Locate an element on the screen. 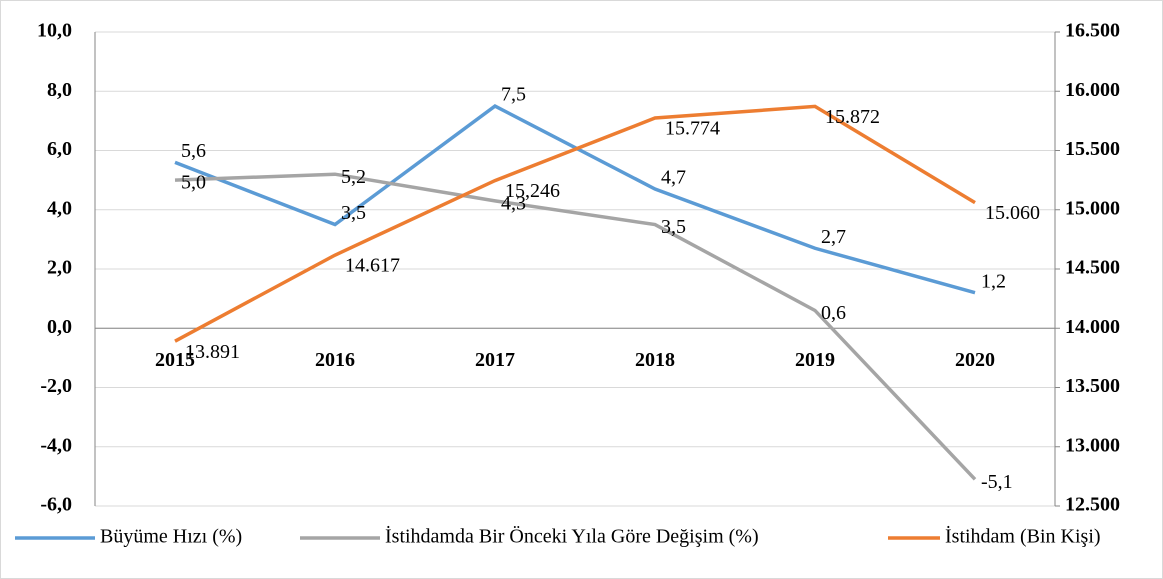 This screenshot has height=579, width=1163. x-tick-label: 2017 is located at coordinates (495, 360).